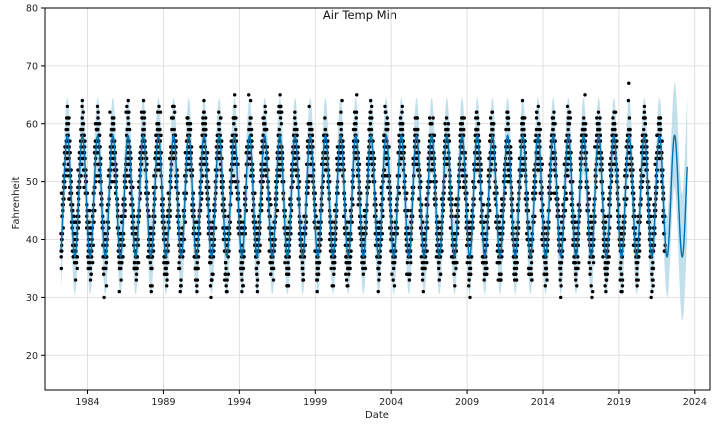  What do you see at coordinates (32, 182) in the screenshot?
I see `y-tick-label: 50` at bounding box center [32, 182].